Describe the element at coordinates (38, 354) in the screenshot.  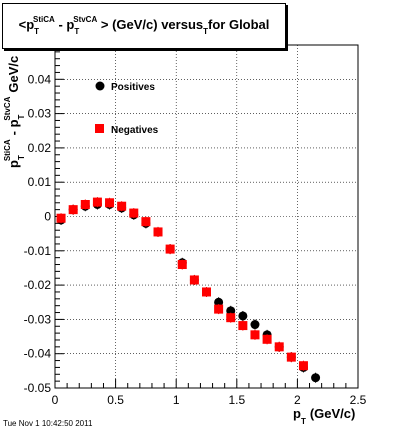
I see `y-tick-label: -0.04` at that location.